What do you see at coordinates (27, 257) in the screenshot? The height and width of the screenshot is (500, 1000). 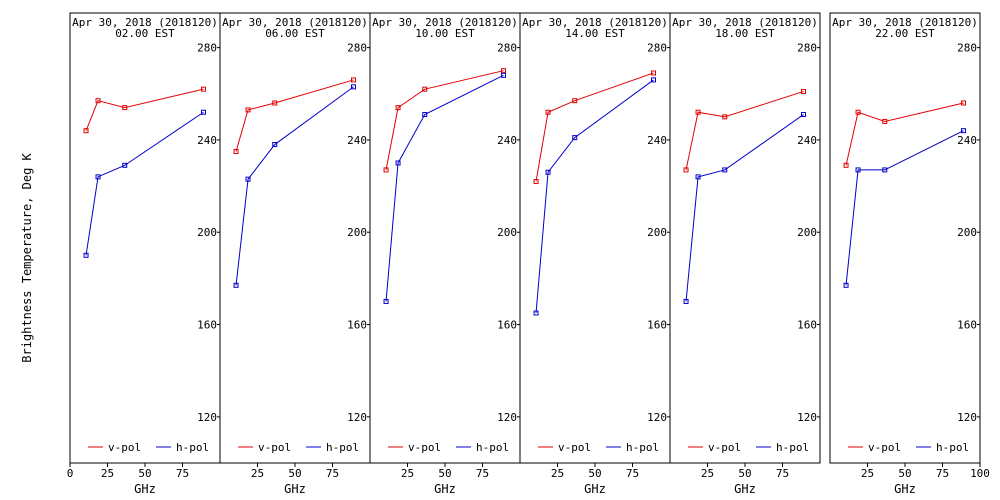 I see `y-axis-label: Brightness Temperature, Deg K` at bounding box center [27, 257].